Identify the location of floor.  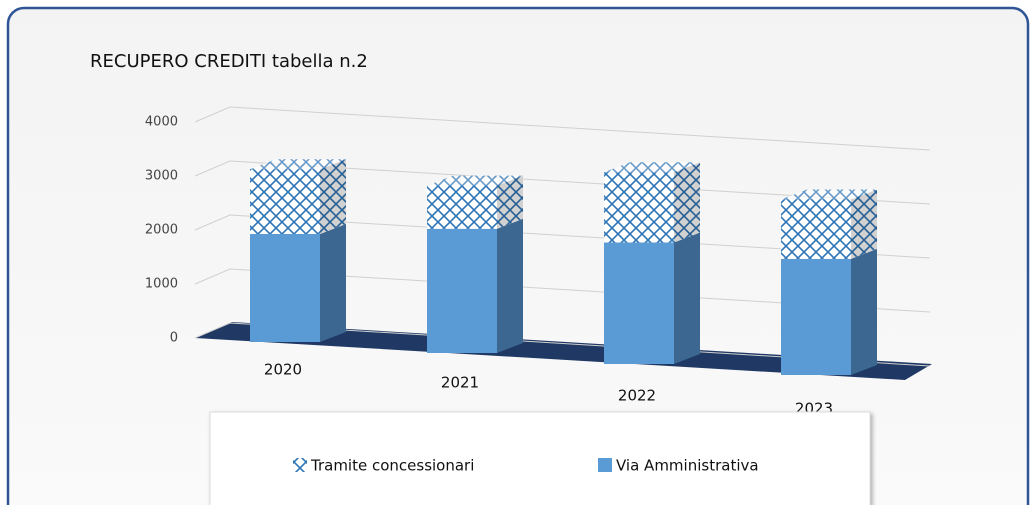
(563, 351).